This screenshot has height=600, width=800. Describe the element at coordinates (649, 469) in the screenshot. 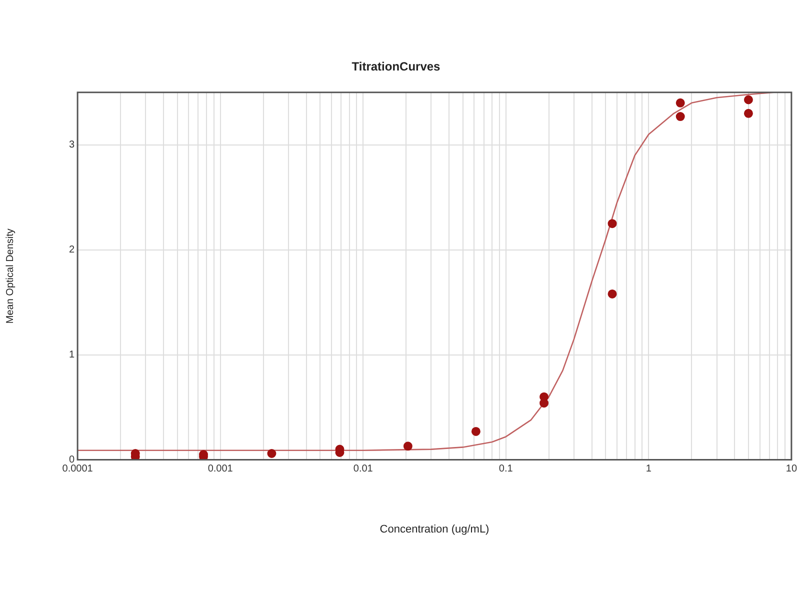

I see `x-tick-label: 1` at that location.